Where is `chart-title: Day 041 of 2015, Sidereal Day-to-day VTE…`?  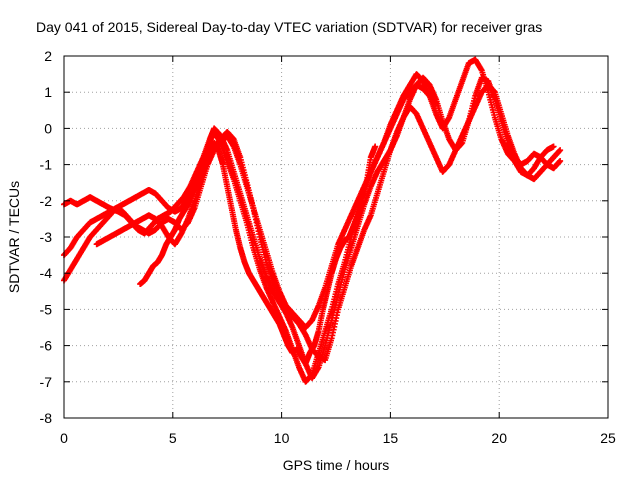
chart-title: Day 041 of 2015, Sidereal Day-to-day VTE… is located at coordinates (289, 27).